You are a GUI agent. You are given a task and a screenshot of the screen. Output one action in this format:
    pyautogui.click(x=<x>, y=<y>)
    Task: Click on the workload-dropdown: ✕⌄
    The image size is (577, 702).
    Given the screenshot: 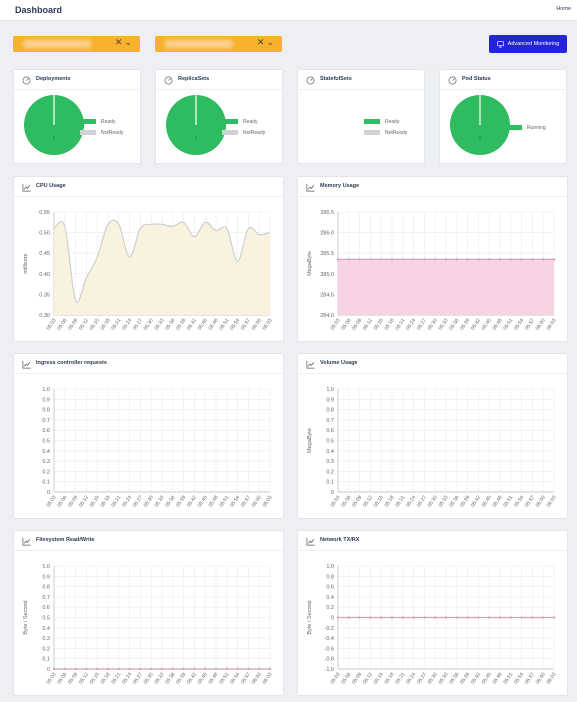 What is the action you would take?
    pyautogui.click(x=218, y=44)
    